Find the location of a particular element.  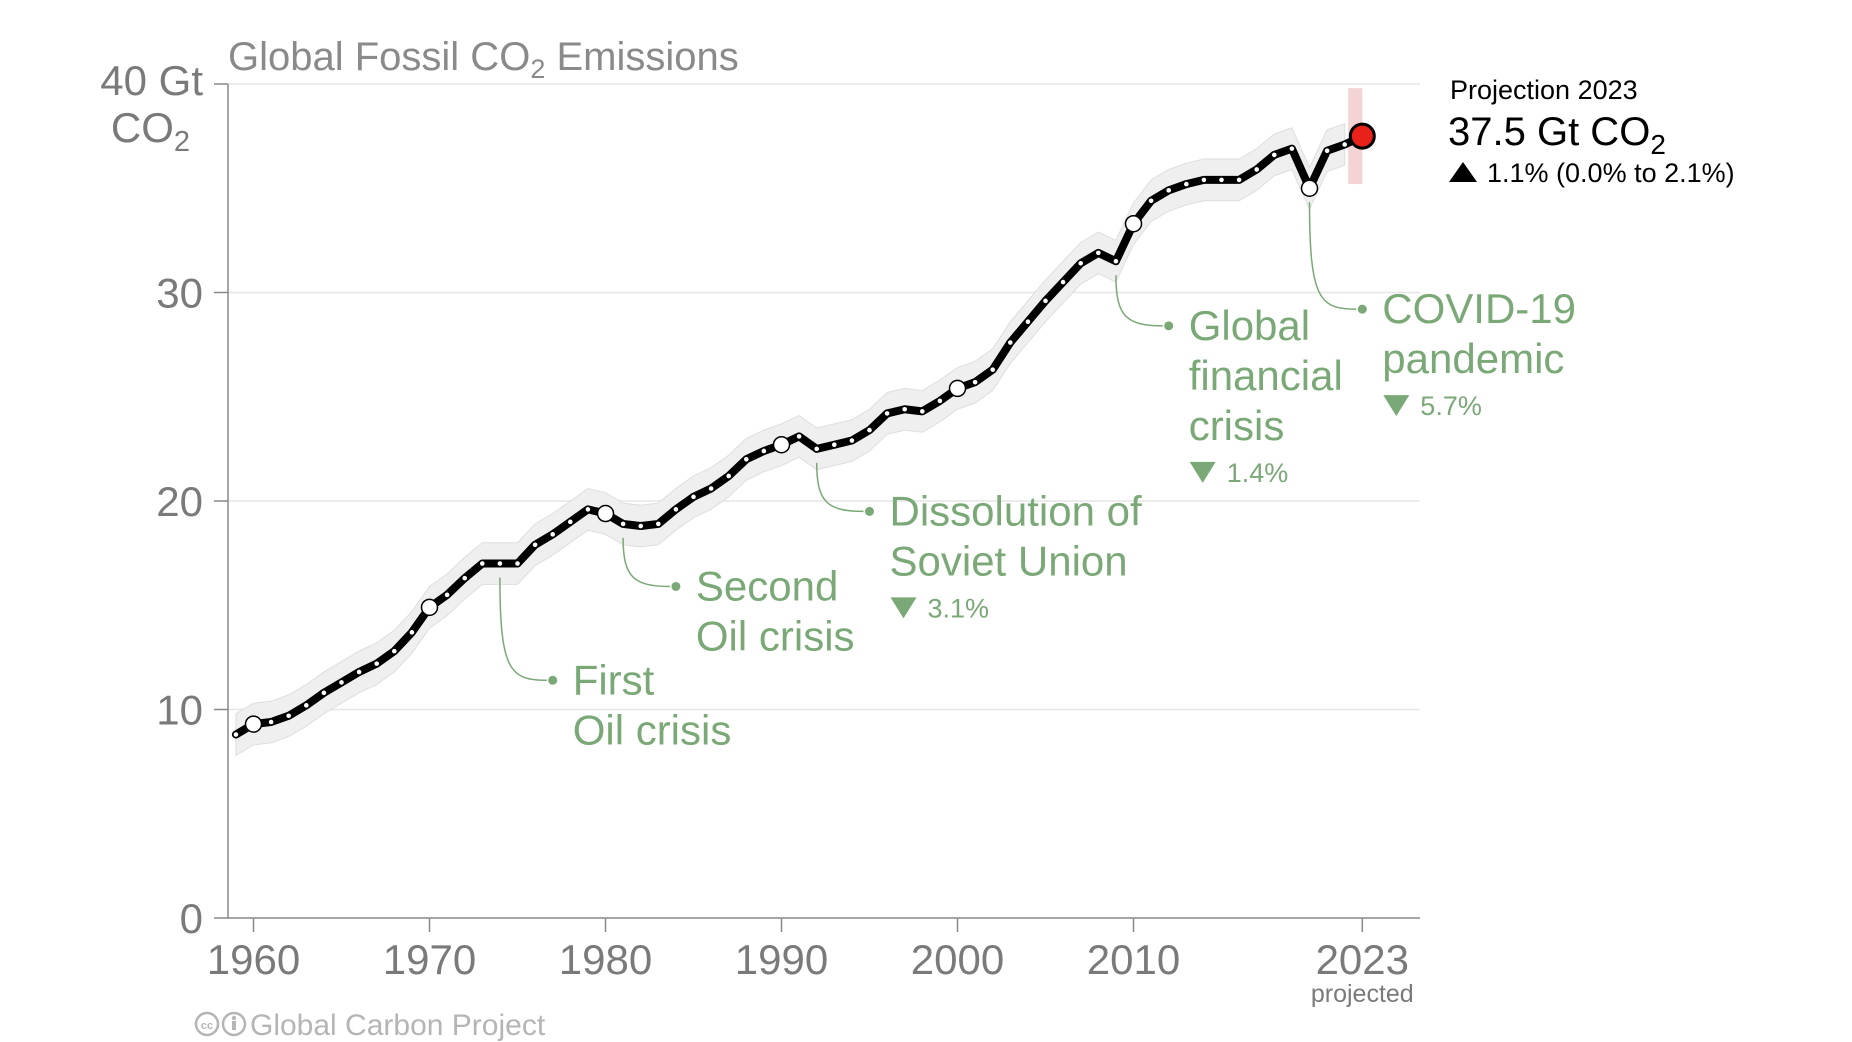

x-tick-label: 1960 is located at coordinates (253, 959).